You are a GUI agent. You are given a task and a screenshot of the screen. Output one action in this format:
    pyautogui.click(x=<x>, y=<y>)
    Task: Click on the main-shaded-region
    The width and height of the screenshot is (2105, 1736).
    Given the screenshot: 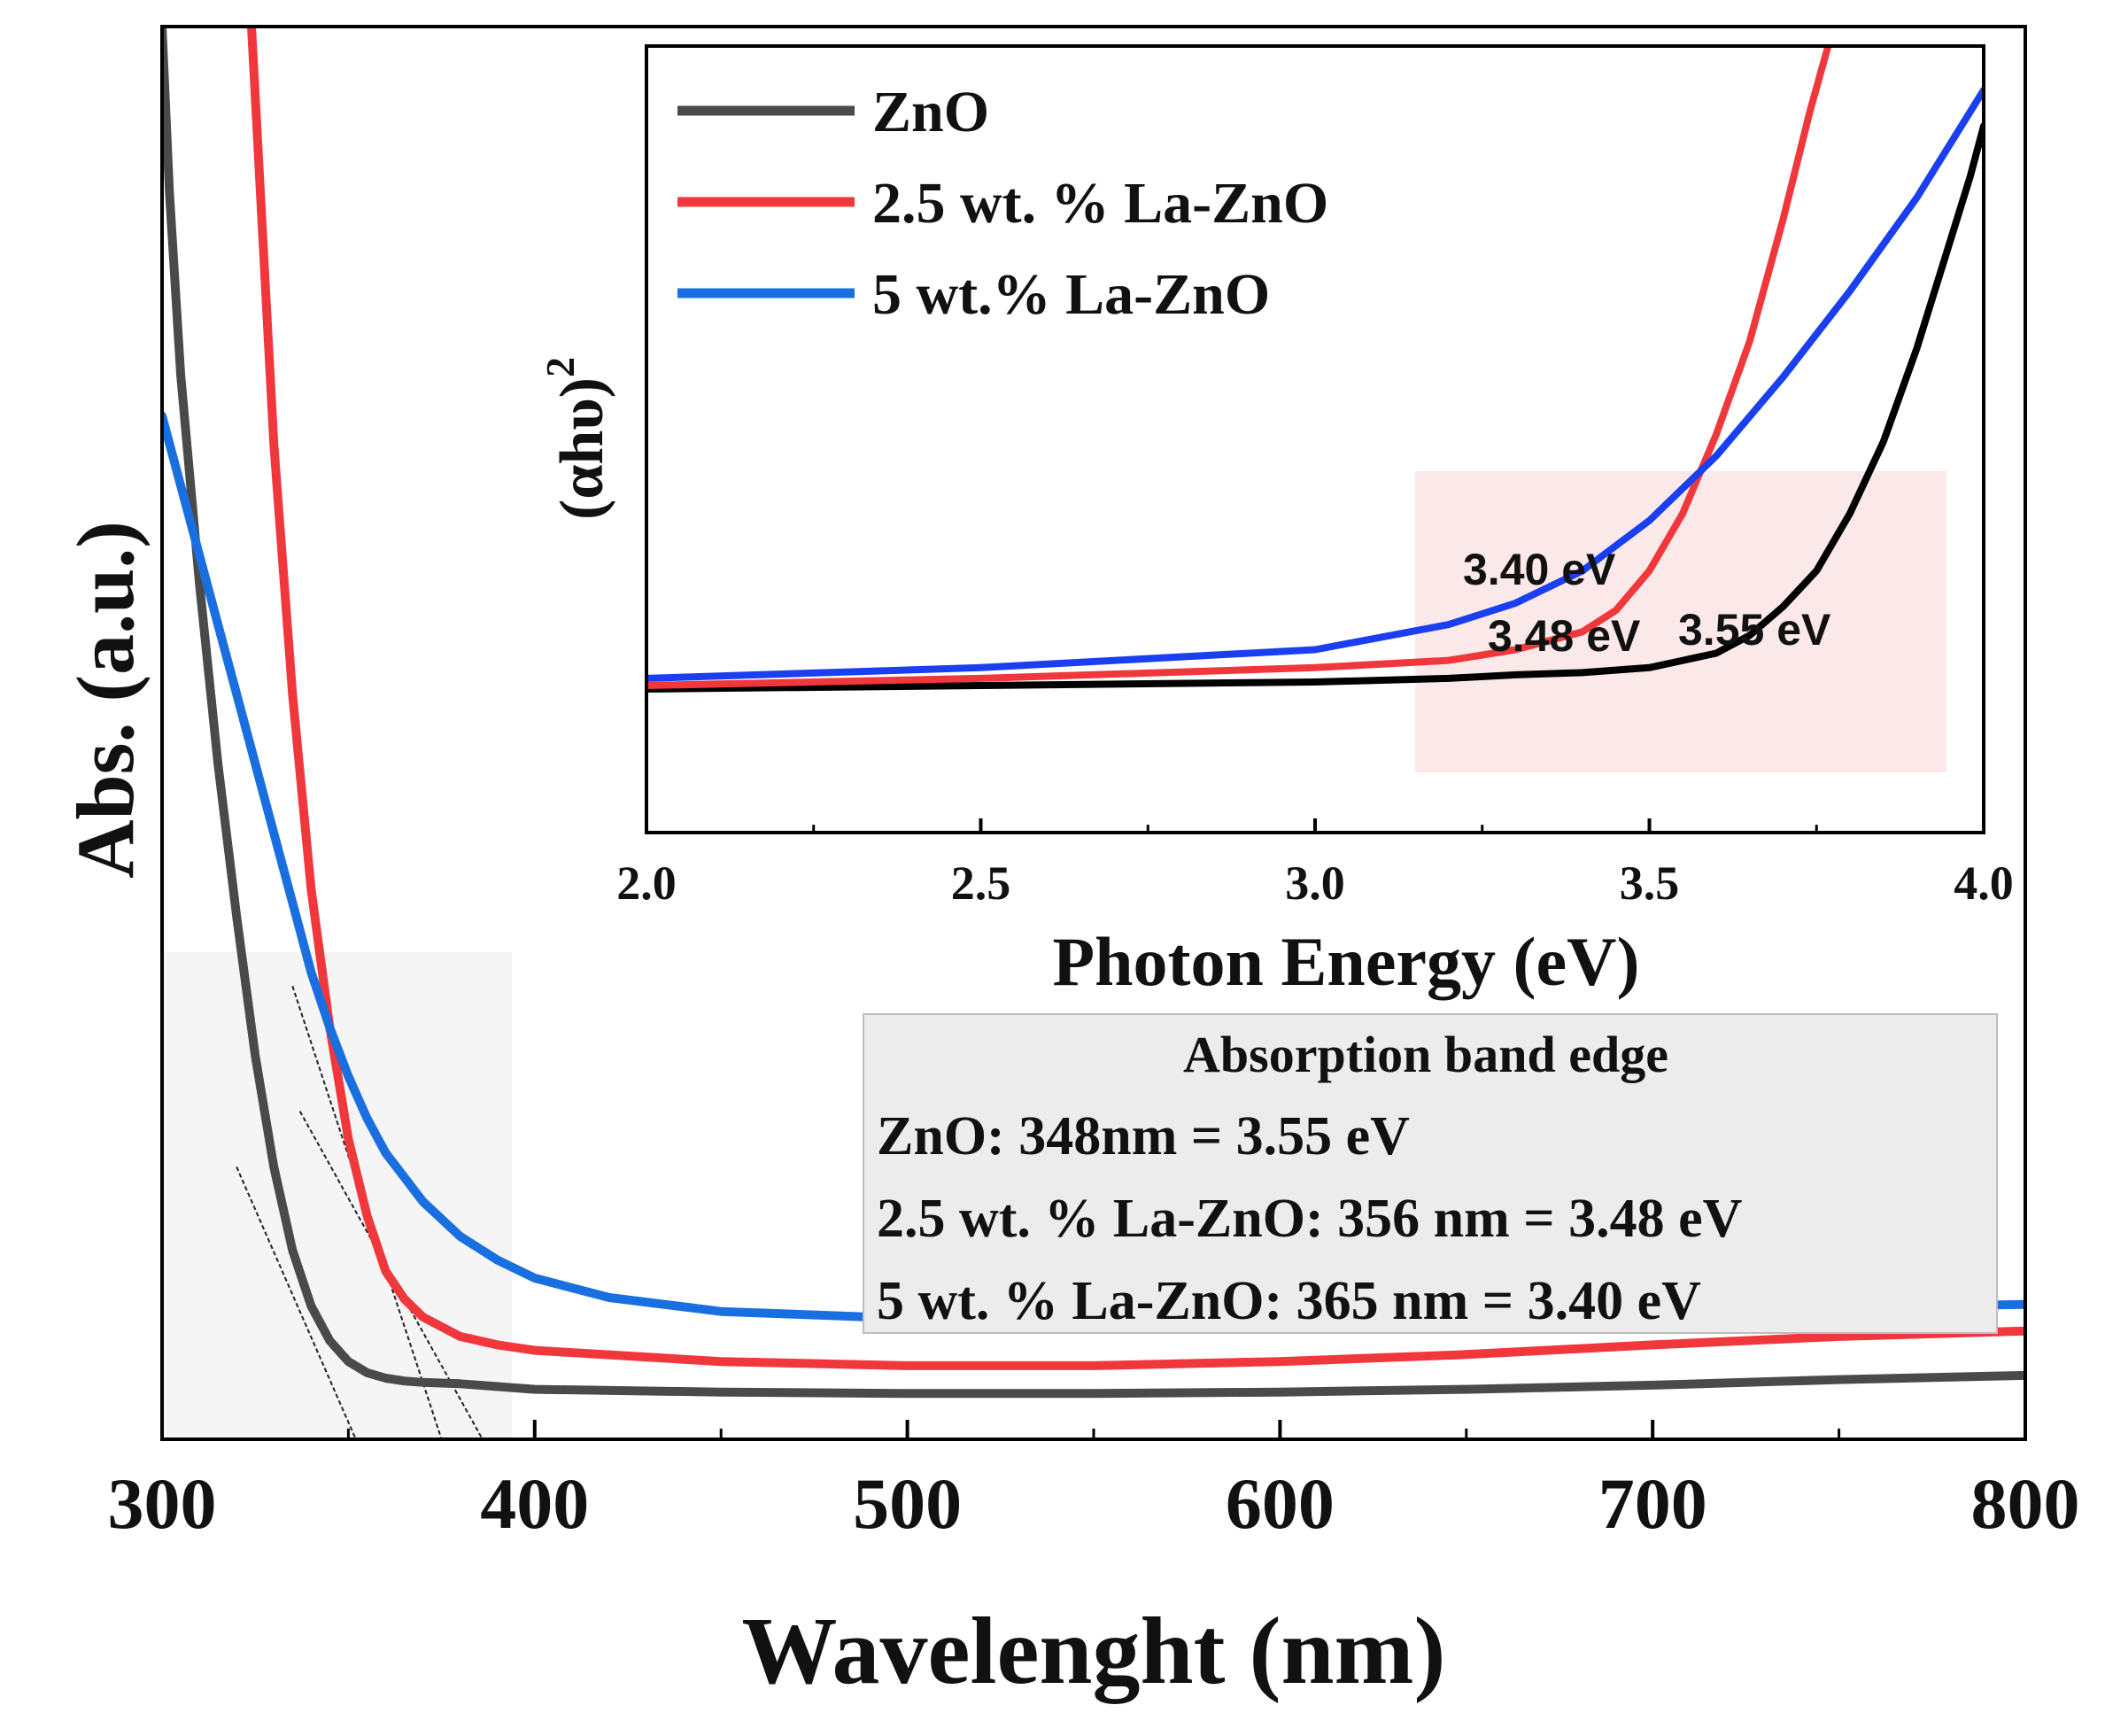 What is the action you would take?
    pyautogui.click(x=337, y=1196)
    